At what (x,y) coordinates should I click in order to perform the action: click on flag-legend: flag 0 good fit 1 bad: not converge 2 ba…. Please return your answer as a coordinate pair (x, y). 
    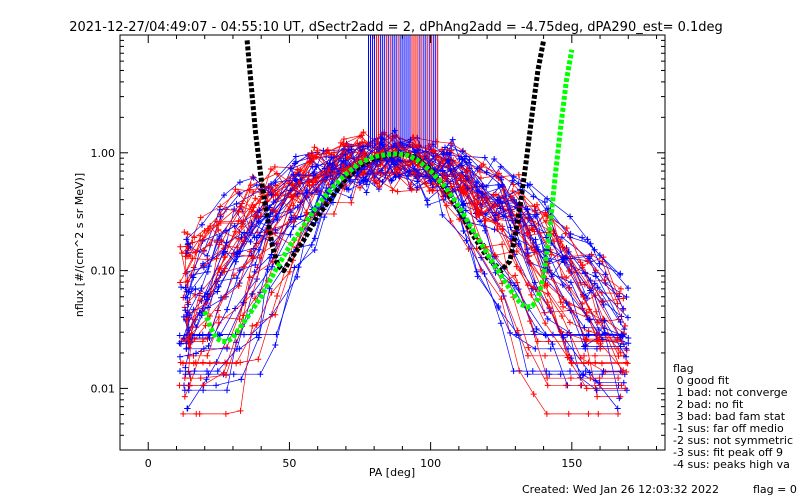
    Looking at the image, I should click on (733, 416).